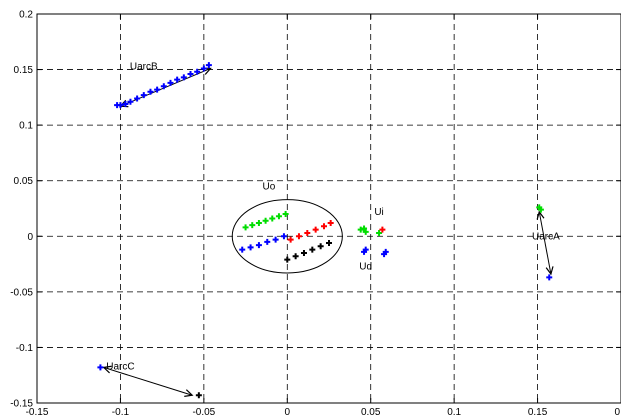 The width and height of the screenshot is (621, 418). I want to click on y-tick-labels: 0.2 0.15 0.1 0.05 0 -0.05 -0.1 -0.15, so click(21, 210).